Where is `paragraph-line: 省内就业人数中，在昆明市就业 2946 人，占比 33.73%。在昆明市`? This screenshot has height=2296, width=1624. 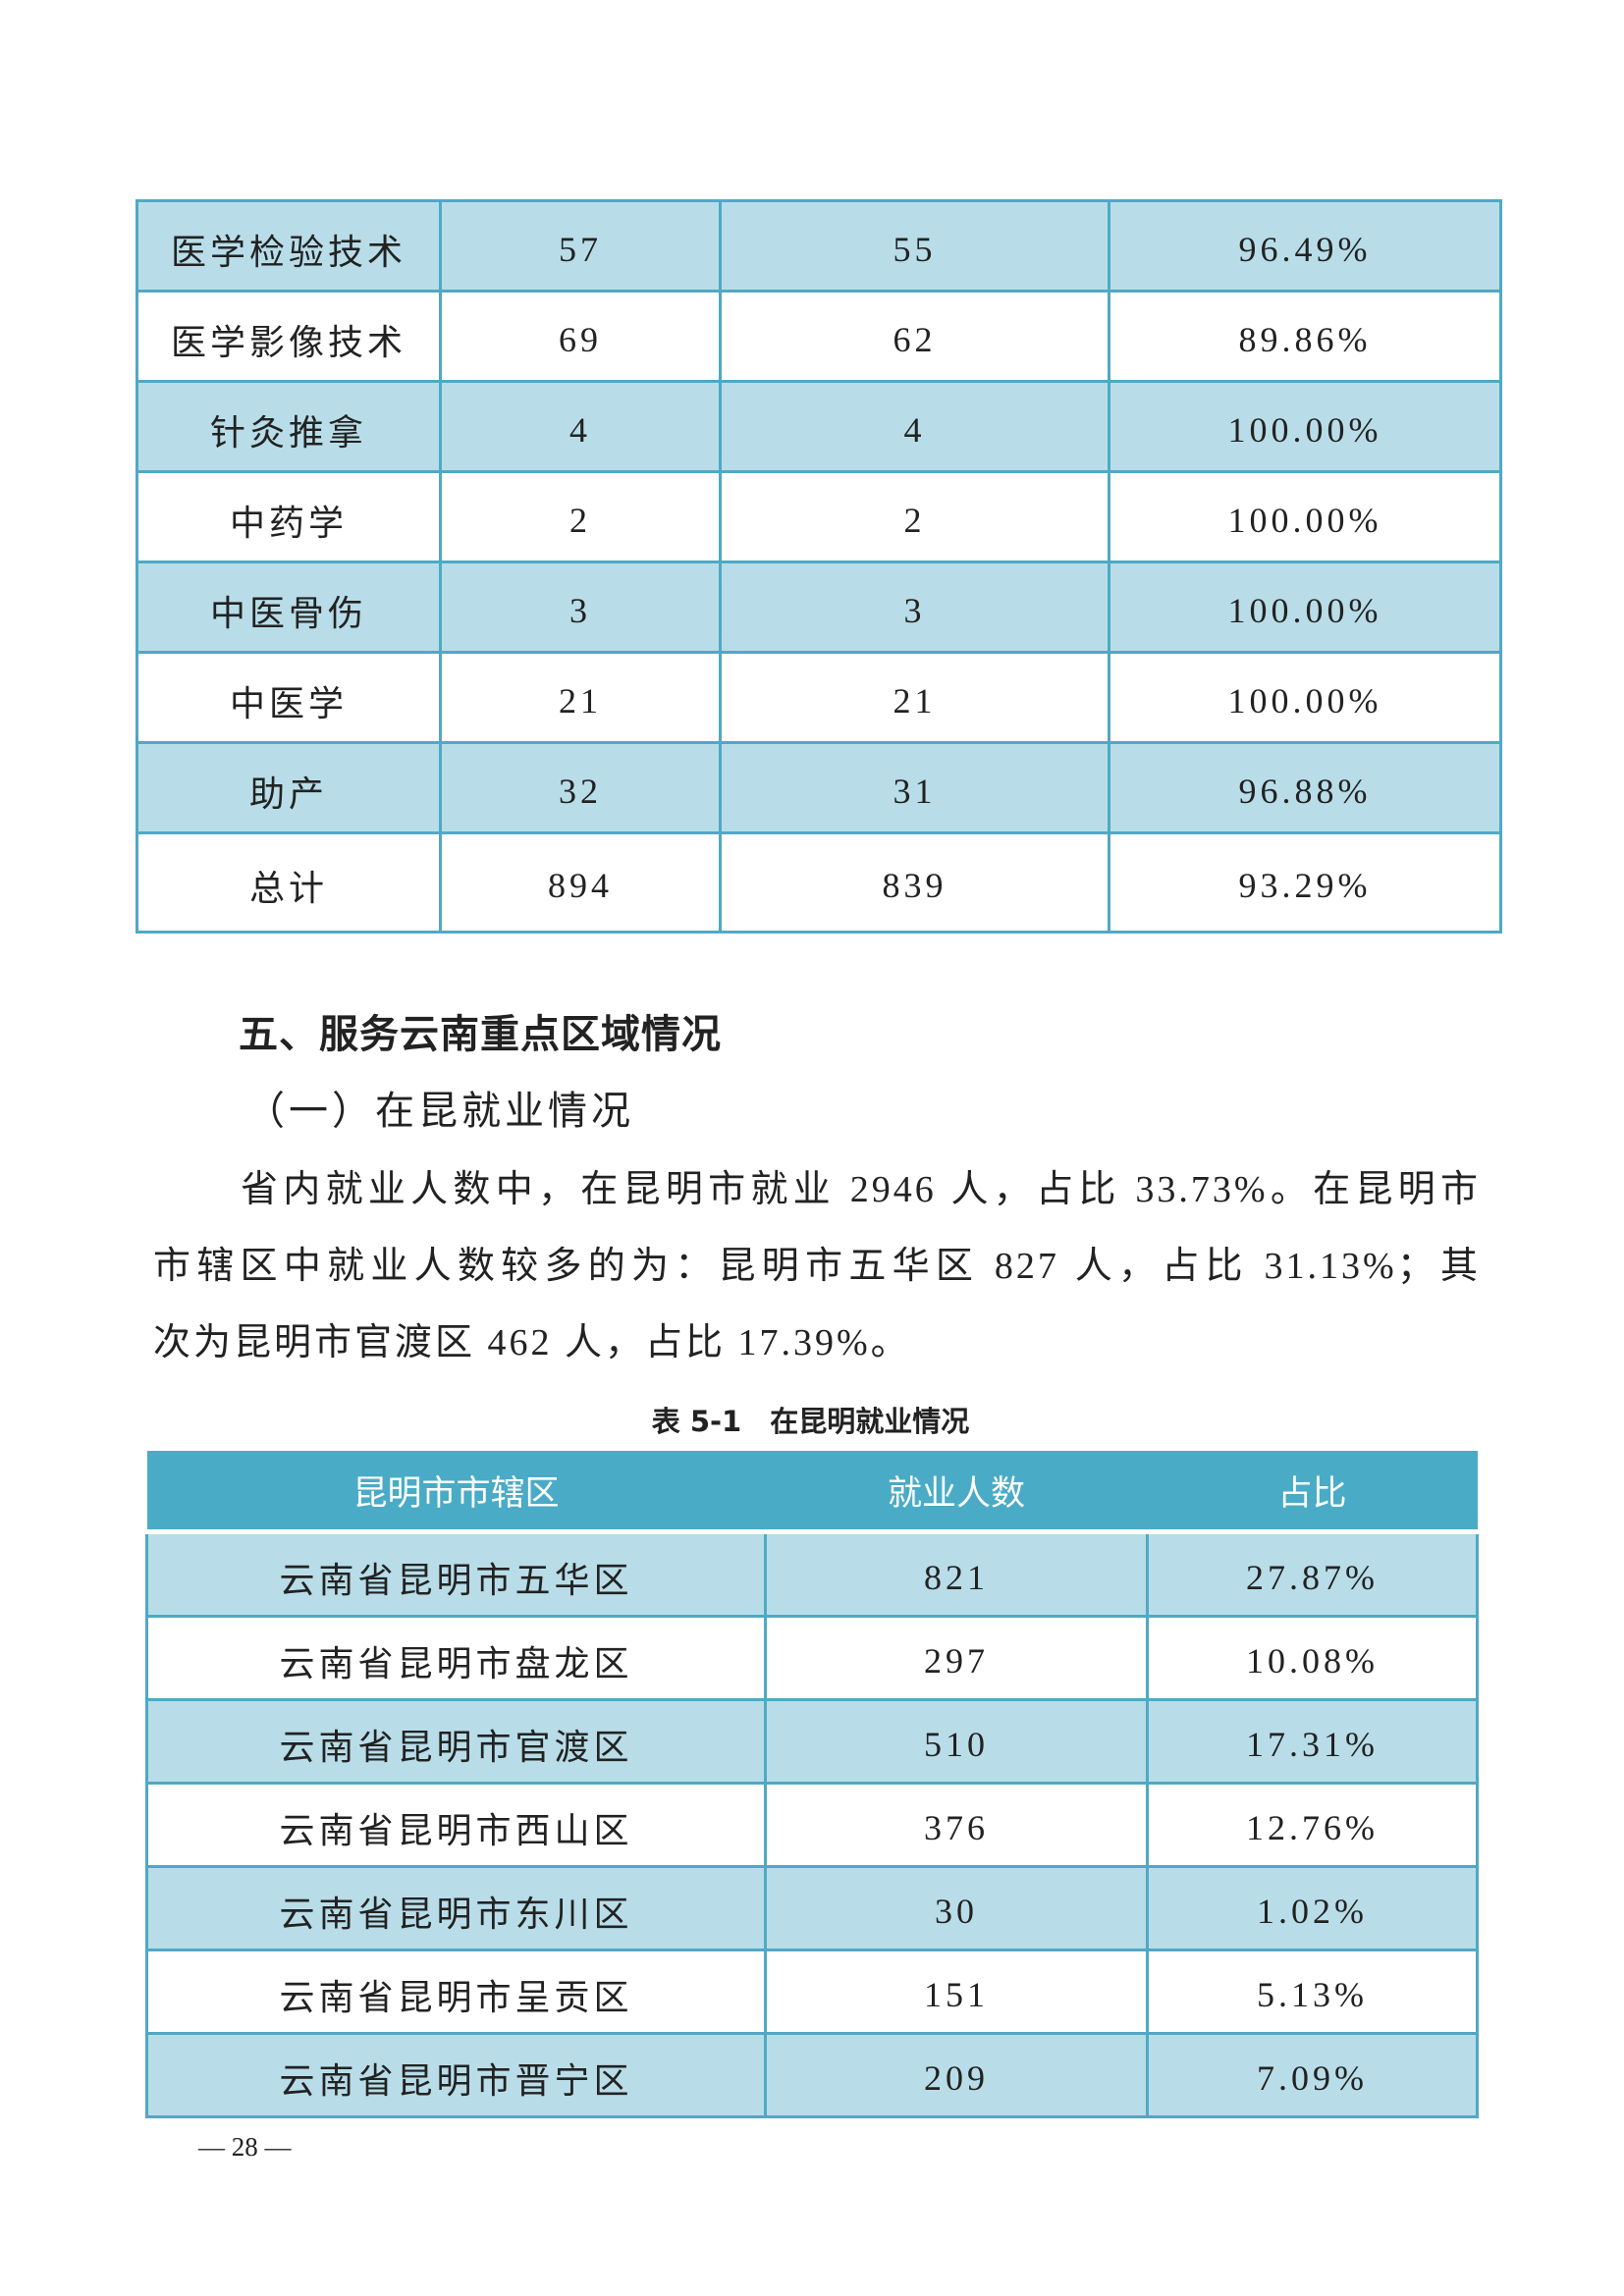
paragraph-line: 省内就业人数中，在昆明市就业 2946 人，占比 33.73%。在昆明市 is located at coordinates (861, 1189).